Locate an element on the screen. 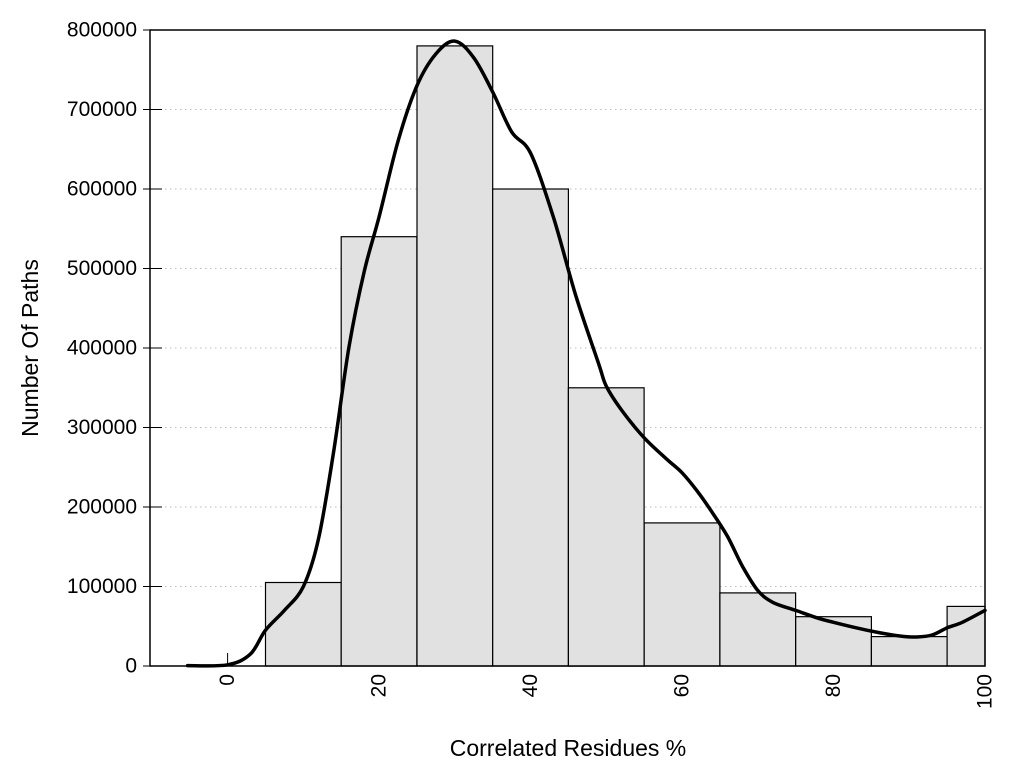  x-tick-label: 60 is located at coordinates (682, 685).